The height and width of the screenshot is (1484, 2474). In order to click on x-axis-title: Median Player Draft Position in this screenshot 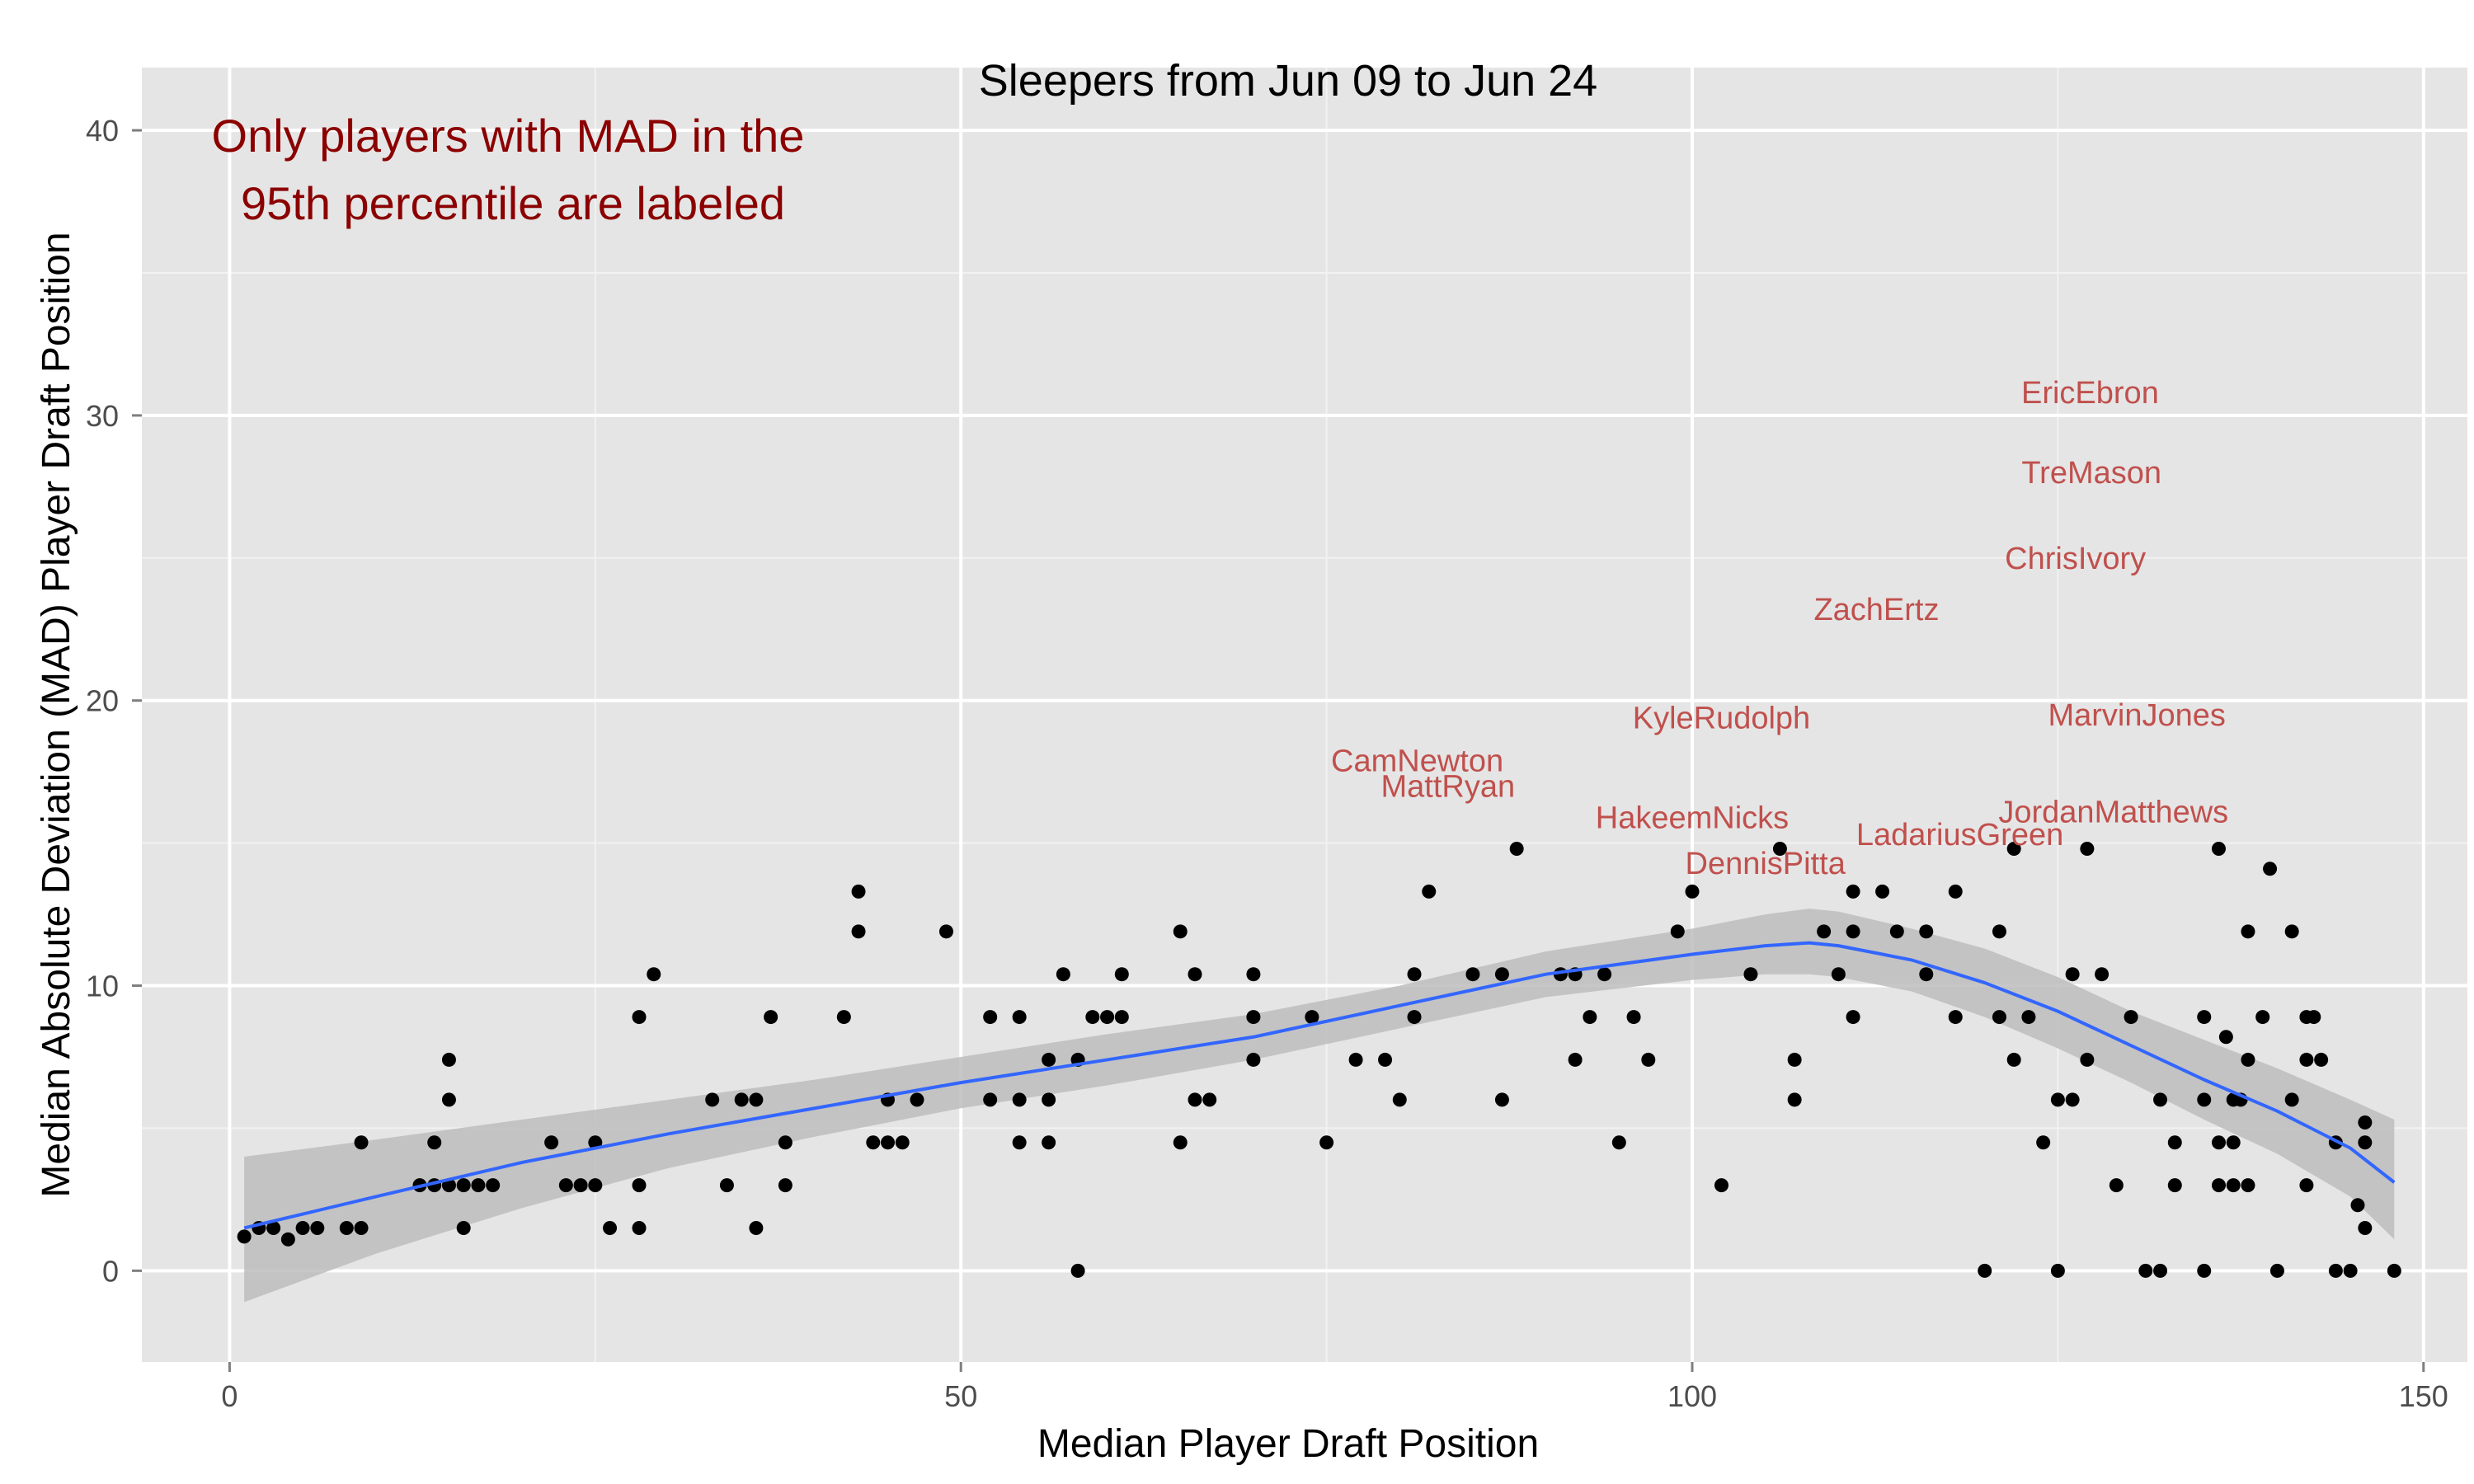, I will do `click(1288, 1444)`.